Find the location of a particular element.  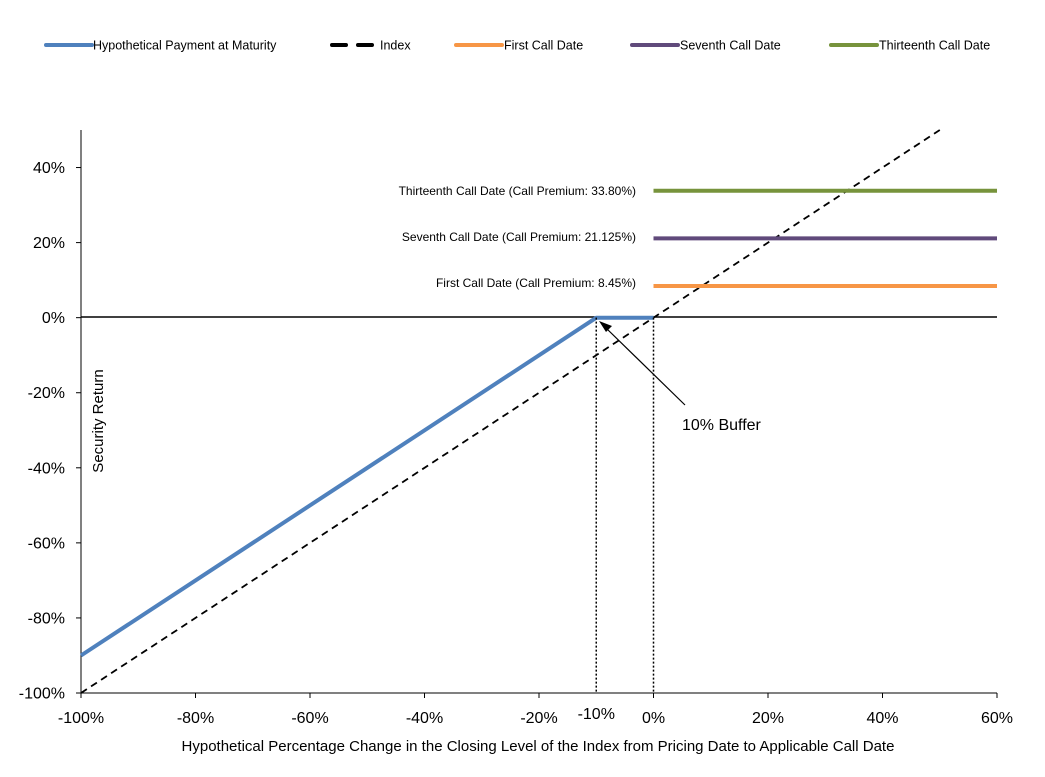

legend-item-thirteenth-call: Thirteenth Call Date is located at coordinates (909, 46).